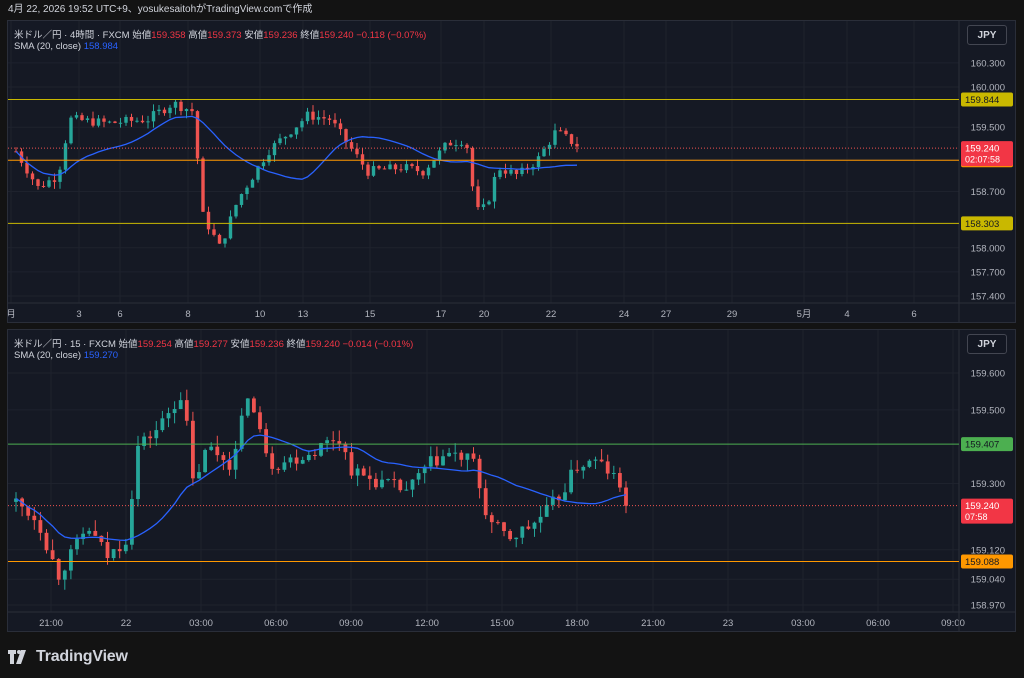  I want to click on time-tick-label: 18:00, so click(577, 623).